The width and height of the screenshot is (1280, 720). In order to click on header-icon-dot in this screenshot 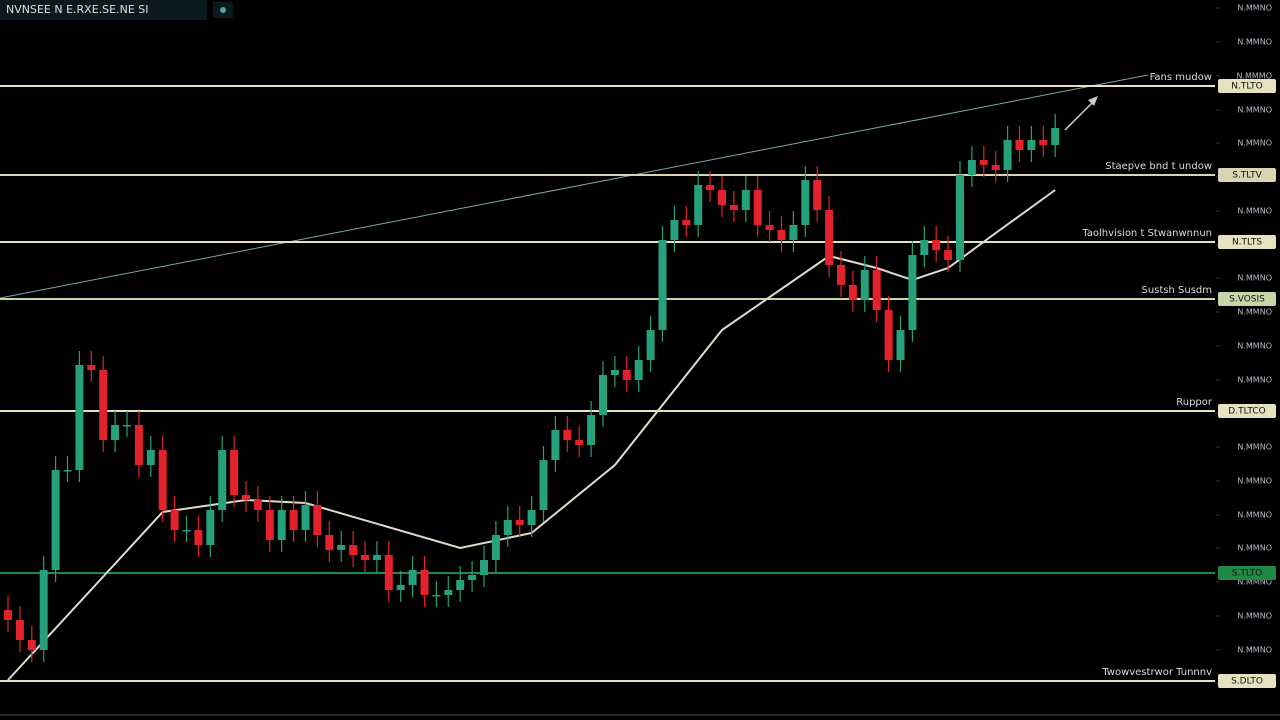, I will do `click(223, 10)`.